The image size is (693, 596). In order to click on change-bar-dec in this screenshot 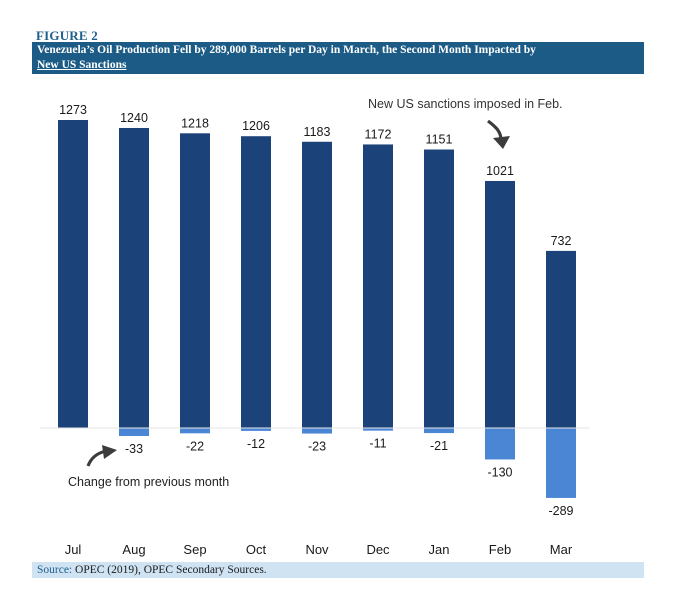, I will do `click(378, 429)`.